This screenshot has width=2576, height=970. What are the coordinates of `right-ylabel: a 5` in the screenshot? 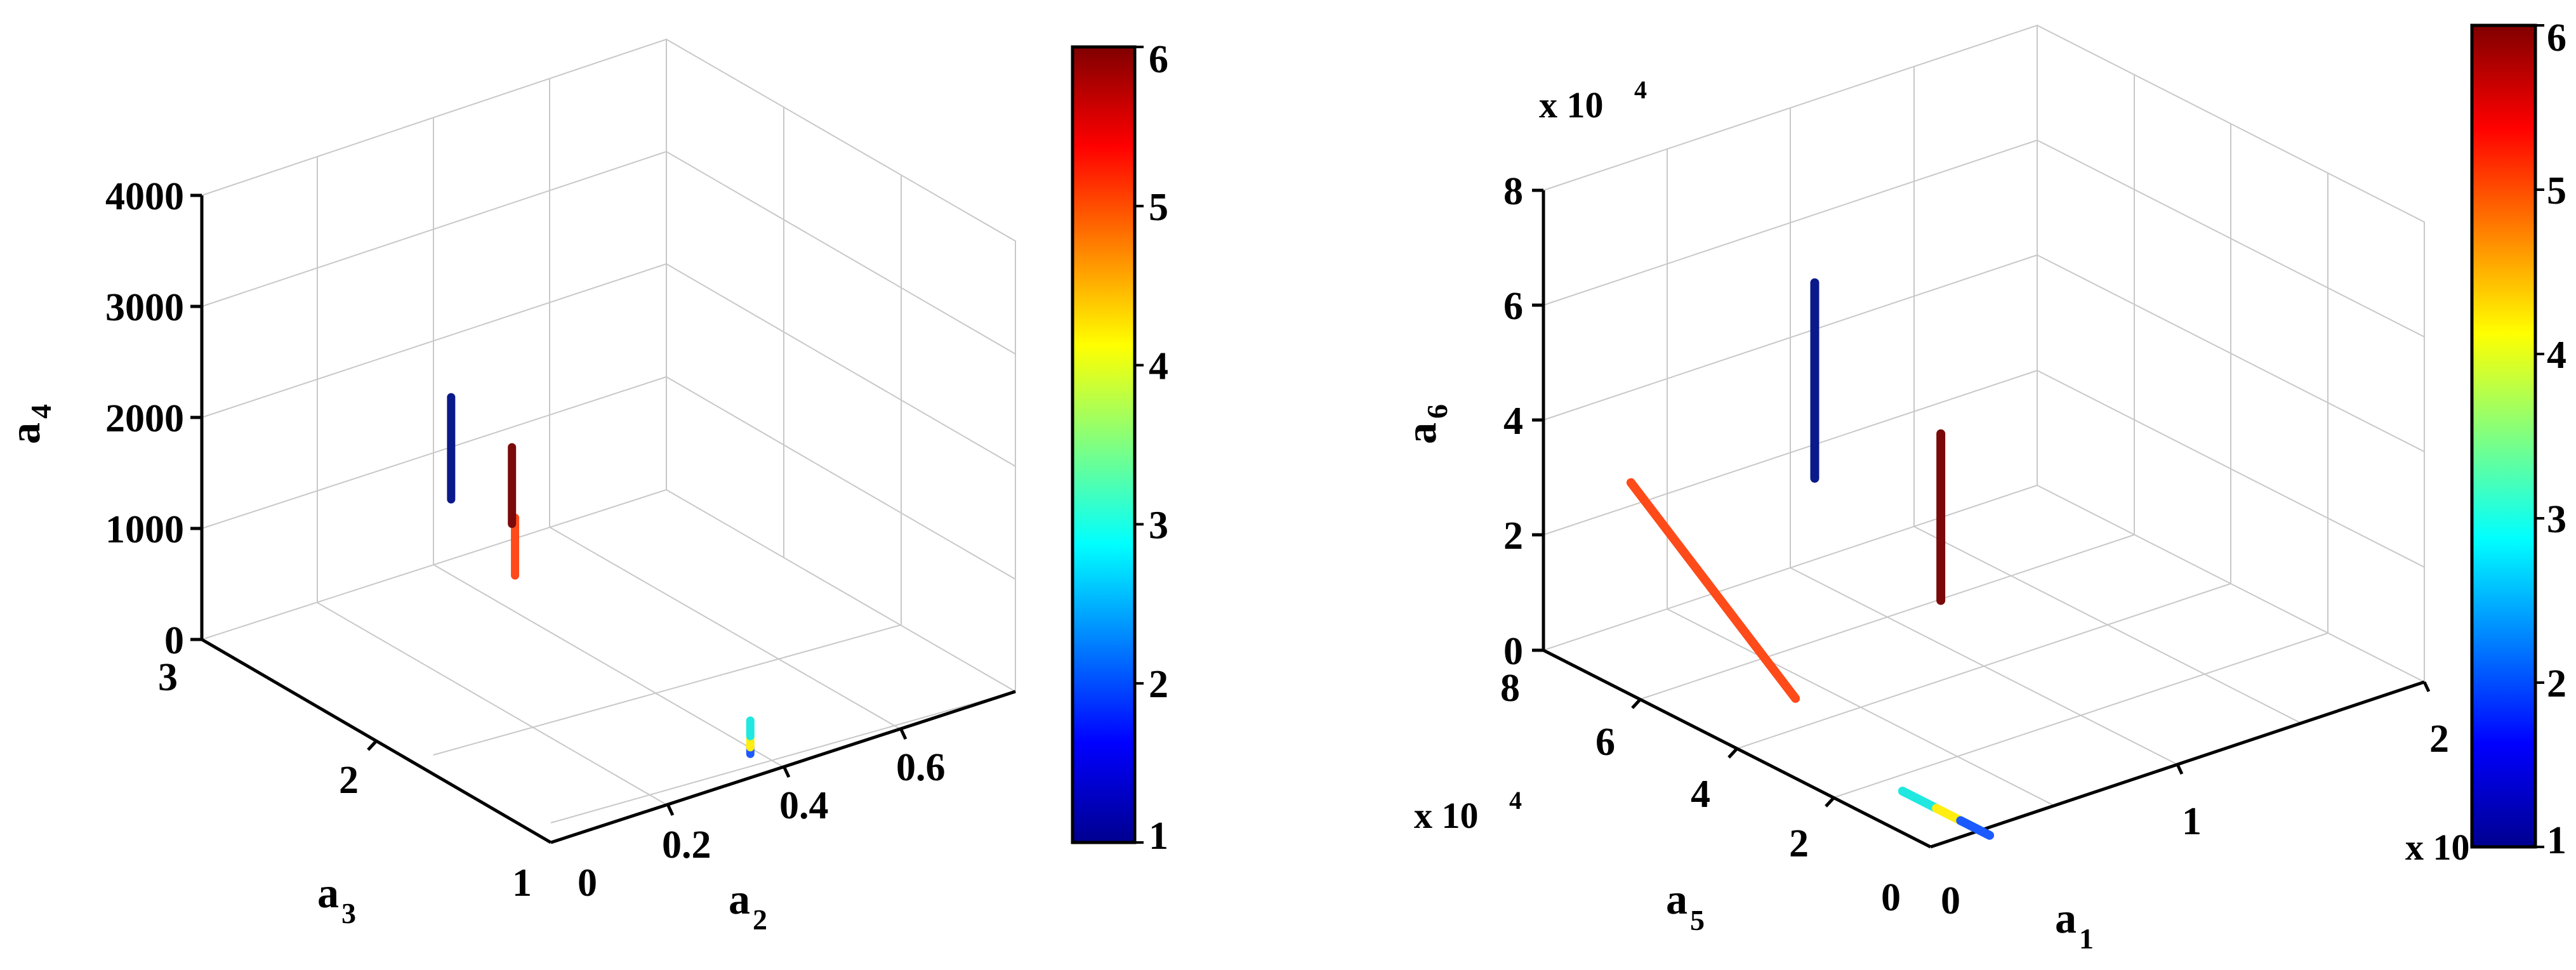 It's located at (1685, 905).